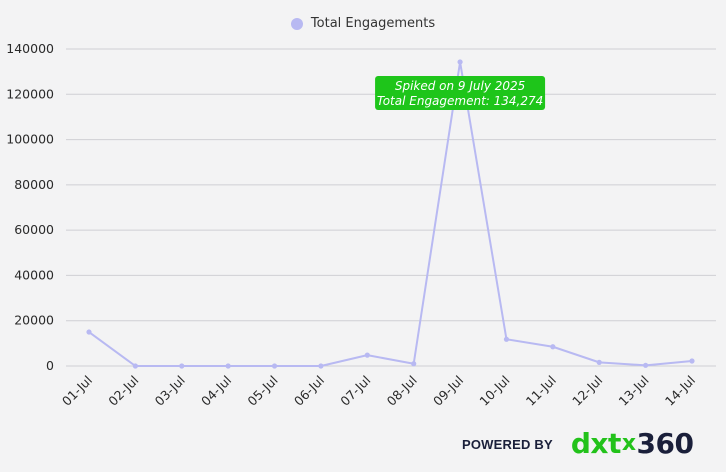  I want to click on x-tick-label: 02-Jul, so click(123, 391).